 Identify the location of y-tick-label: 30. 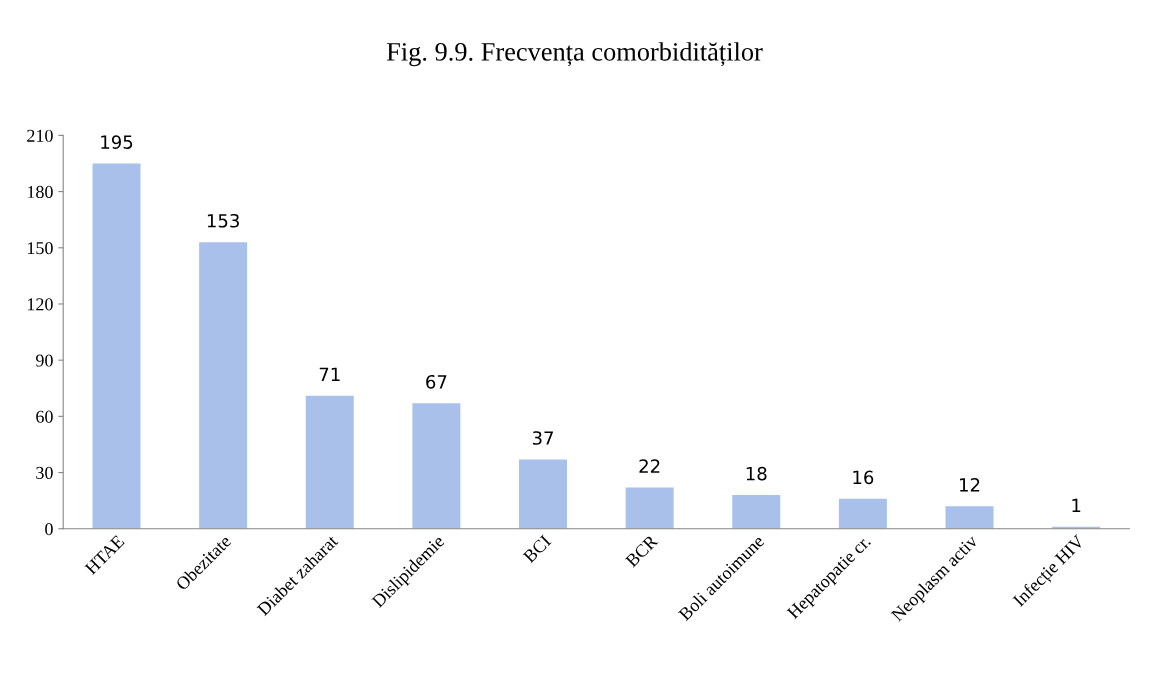
(44, 472).